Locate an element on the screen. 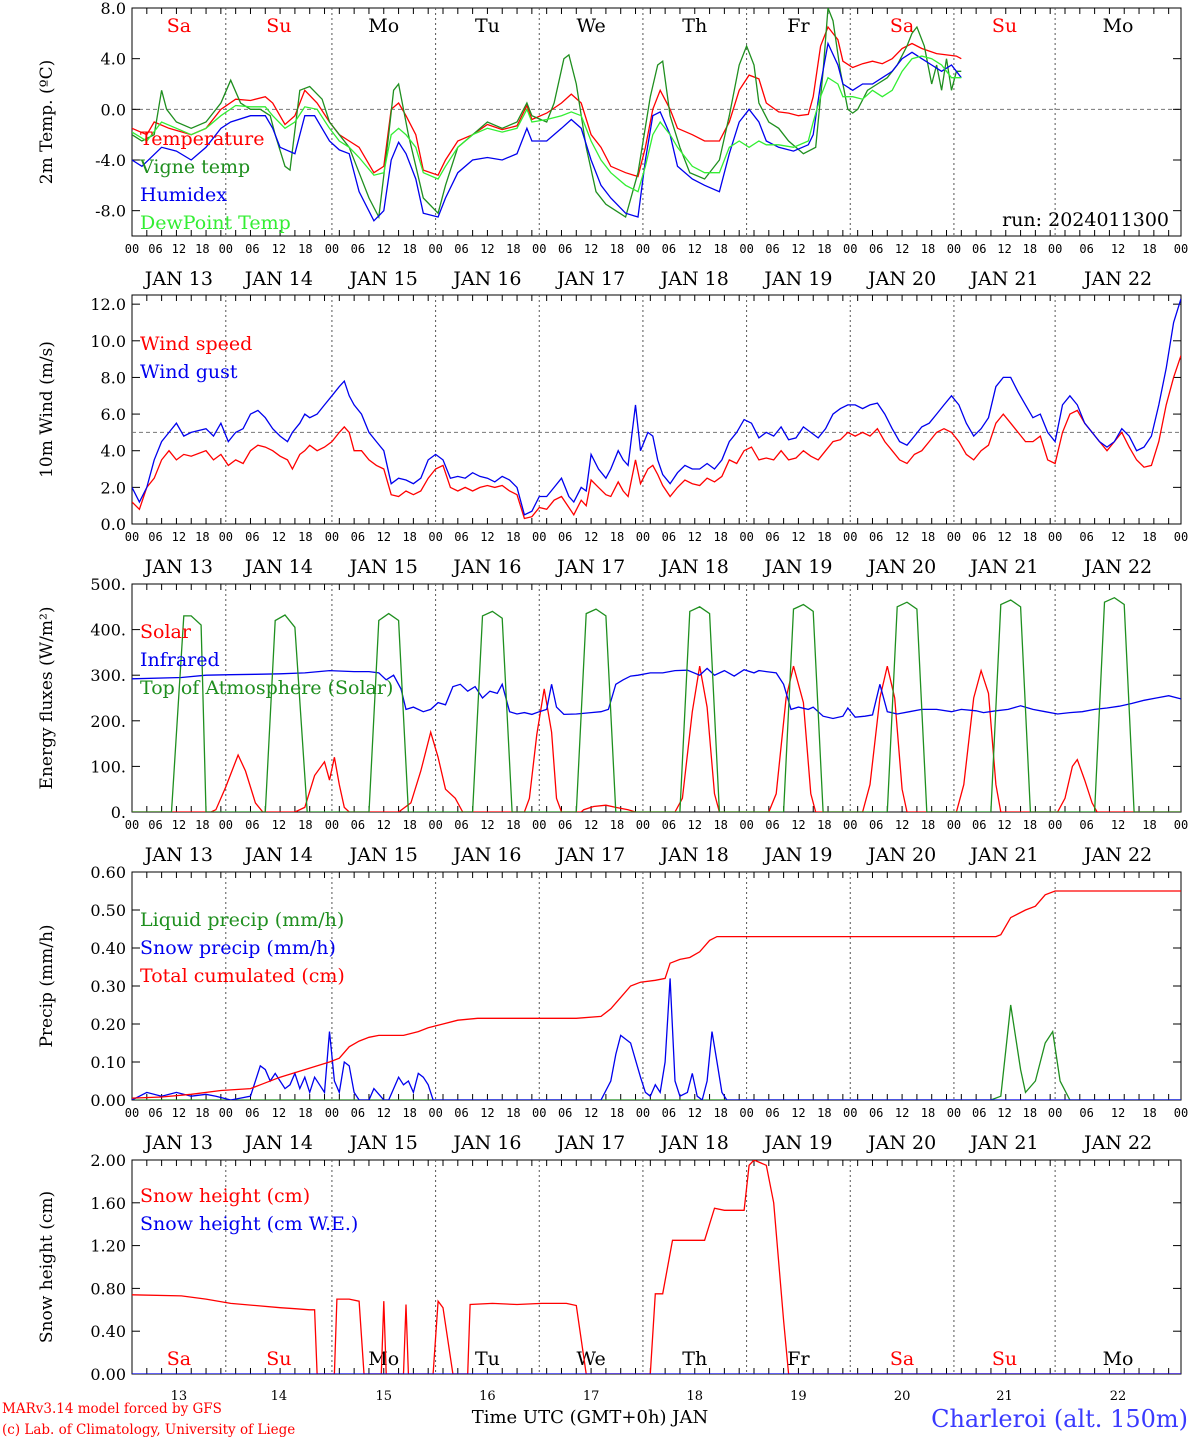  day-number-label: 13 is located at coordinates (179, 1396).